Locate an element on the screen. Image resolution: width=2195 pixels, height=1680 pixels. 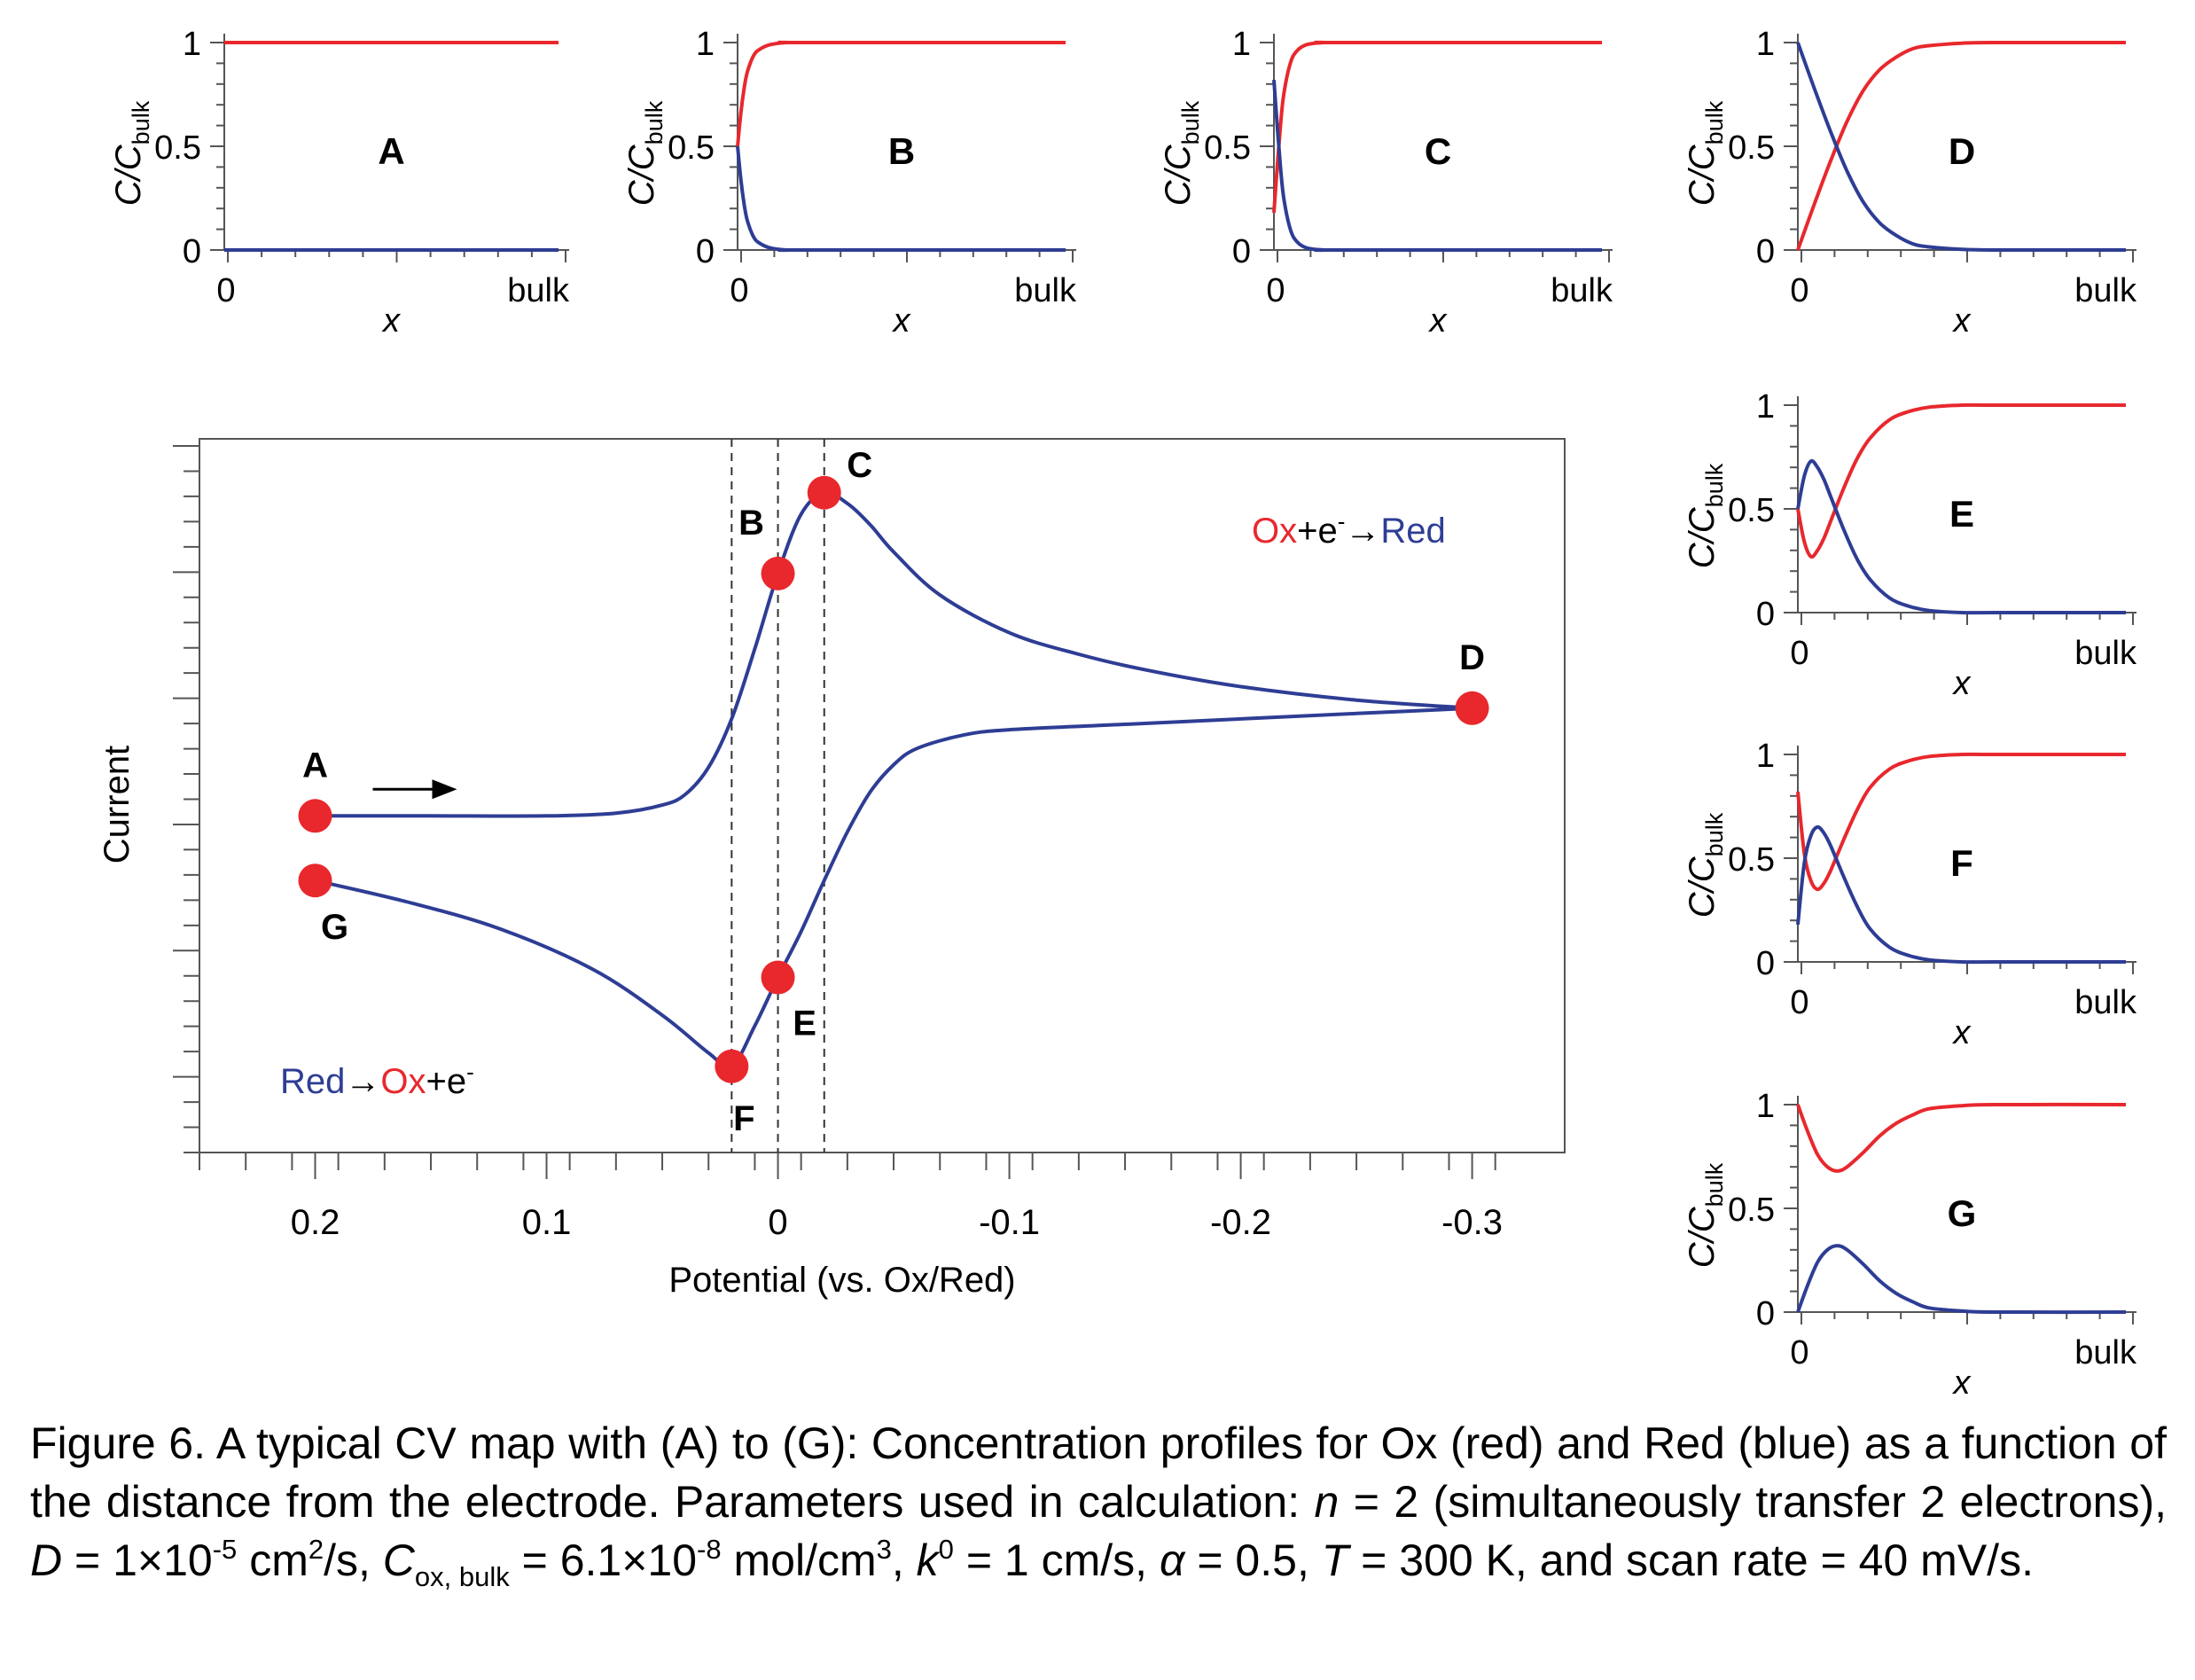
cv-point-a is located at coordinates (315, 816).